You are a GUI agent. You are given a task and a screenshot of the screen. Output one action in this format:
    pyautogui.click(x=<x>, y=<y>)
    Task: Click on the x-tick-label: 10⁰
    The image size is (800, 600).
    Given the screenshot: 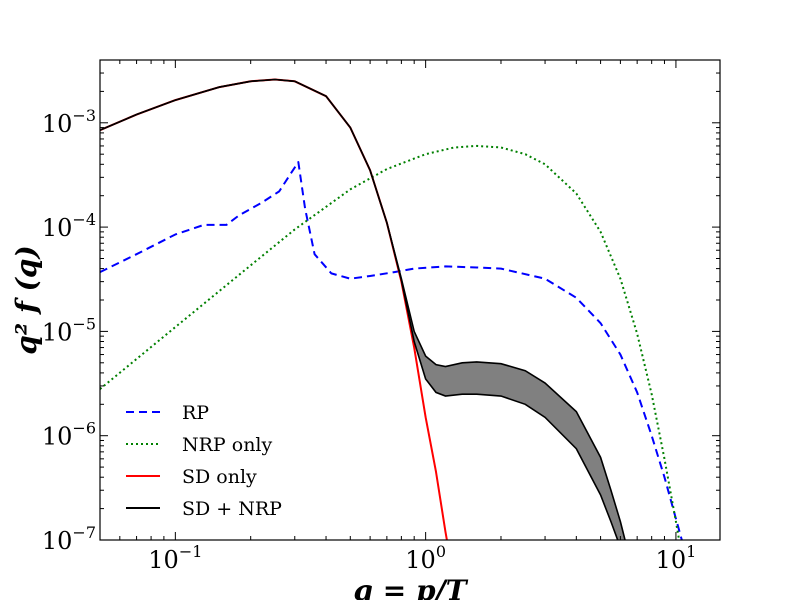 What is the action you would take?
    pyautogui.click(x=425, y=558)
    